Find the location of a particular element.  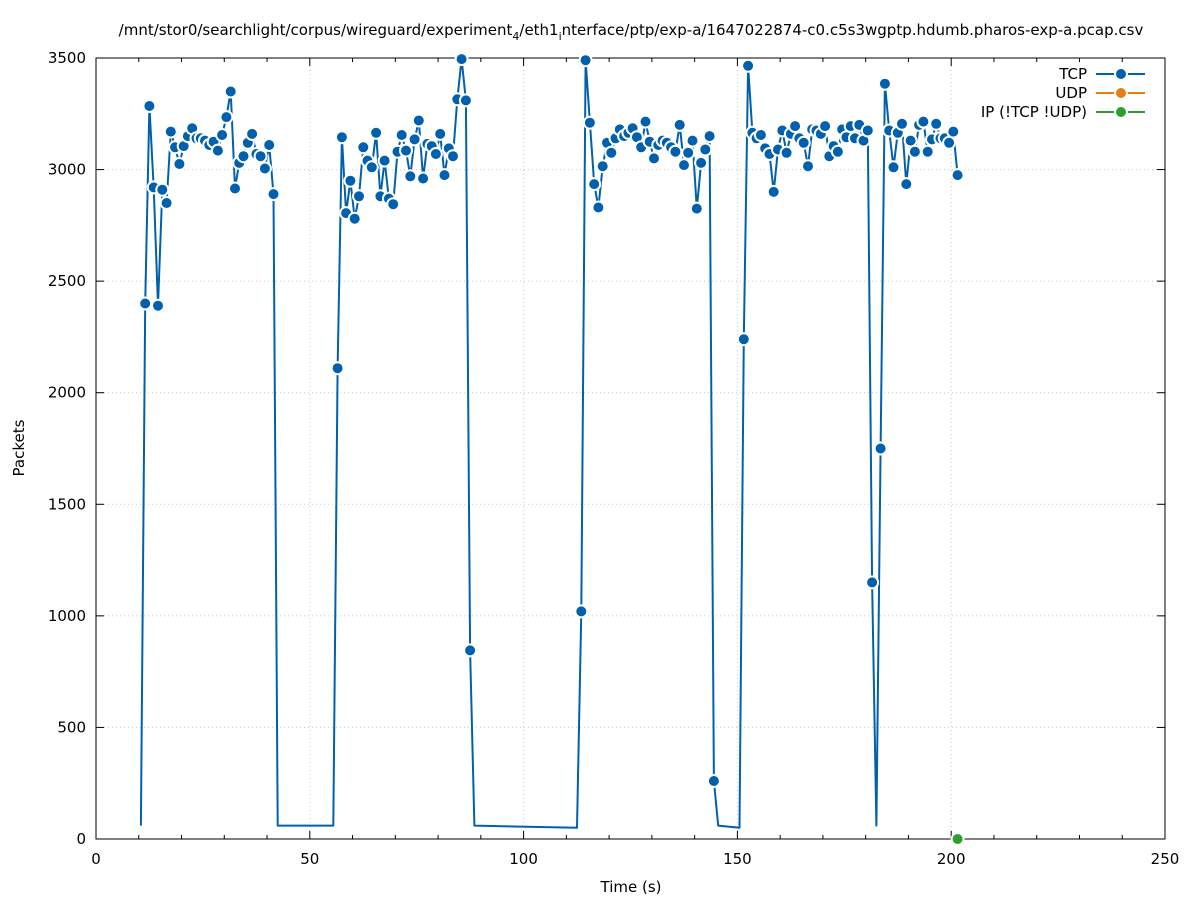

title-mid: /eth1 is located at coordinates (538, 30).